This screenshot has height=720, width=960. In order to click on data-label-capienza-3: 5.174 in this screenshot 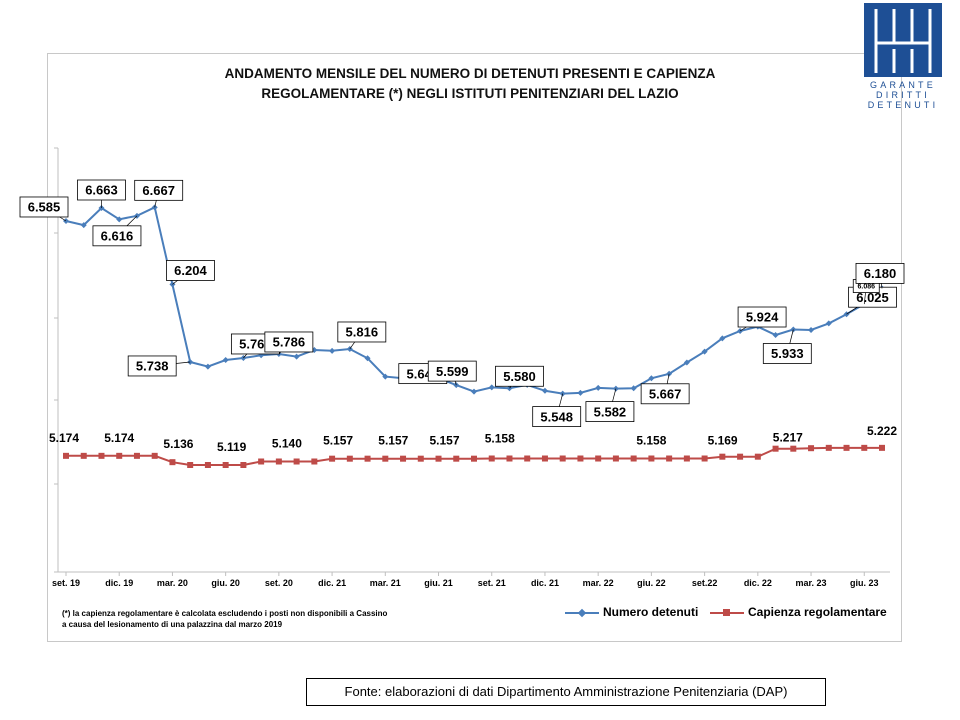, I will do `click(119, 438)`.